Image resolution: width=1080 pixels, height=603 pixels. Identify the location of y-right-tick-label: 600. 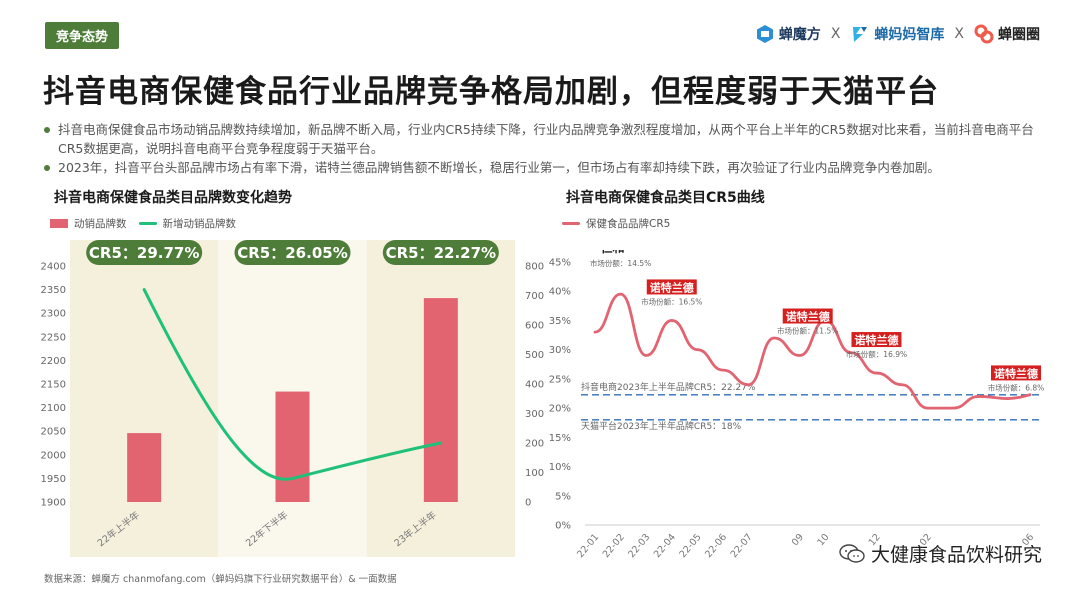
(534, 326).